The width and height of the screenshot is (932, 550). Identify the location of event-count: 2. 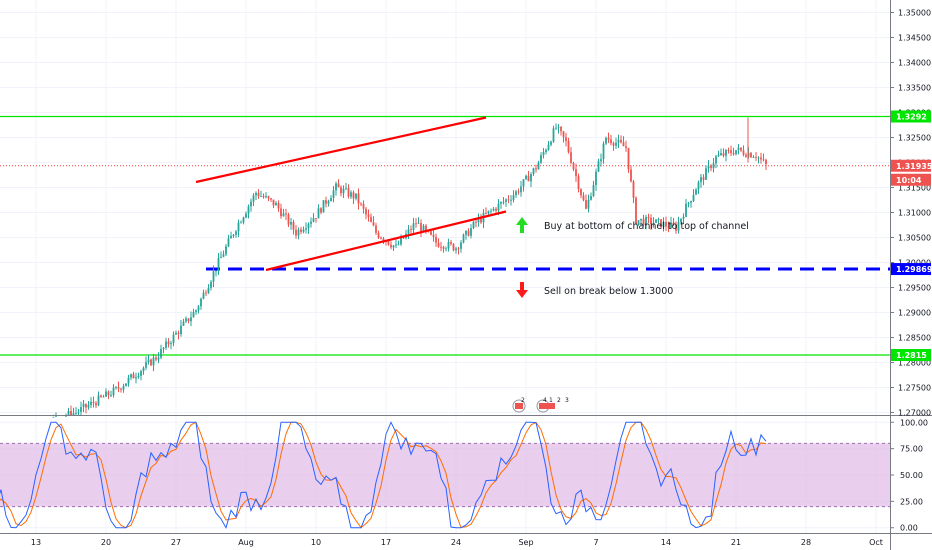
(559, 400).